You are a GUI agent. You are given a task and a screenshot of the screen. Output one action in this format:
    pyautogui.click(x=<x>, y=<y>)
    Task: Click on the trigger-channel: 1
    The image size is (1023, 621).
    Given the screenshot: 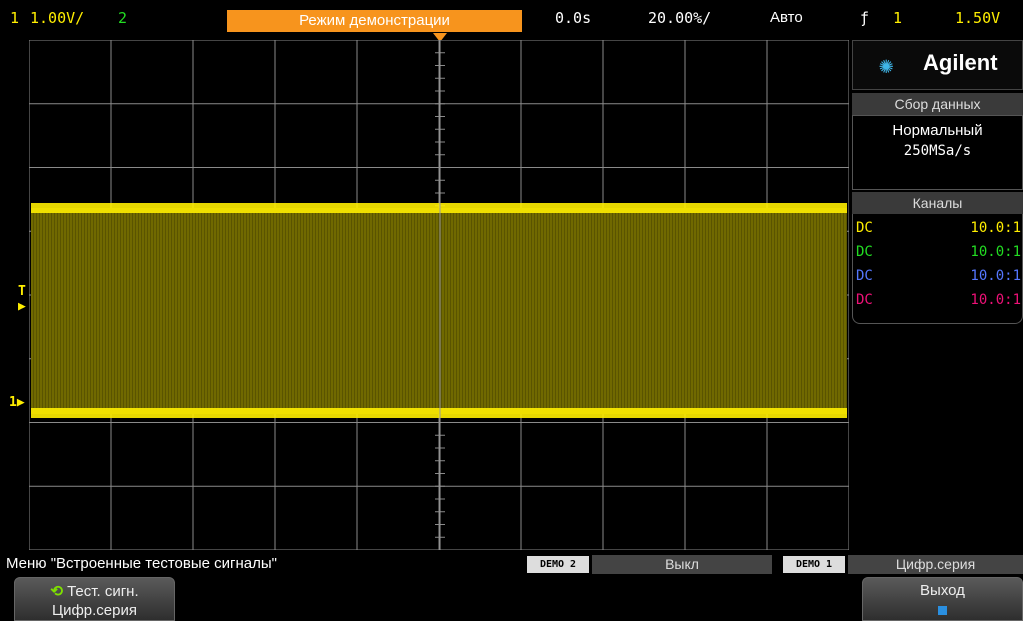 What is the action you would take?
    pyautogui.click(x=898, y=18)
    